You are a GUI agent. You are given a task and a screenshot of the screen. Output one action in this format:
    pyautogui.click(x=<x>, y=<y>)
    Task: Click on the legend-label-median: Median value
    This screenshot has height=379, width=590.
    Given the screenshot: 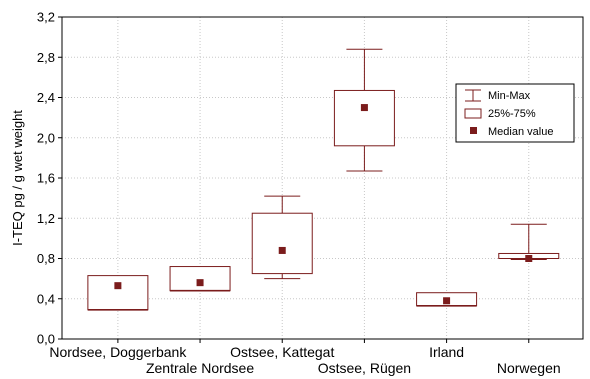 What is the action you would take?
    pyautogui.click(x=520, y=132)
    